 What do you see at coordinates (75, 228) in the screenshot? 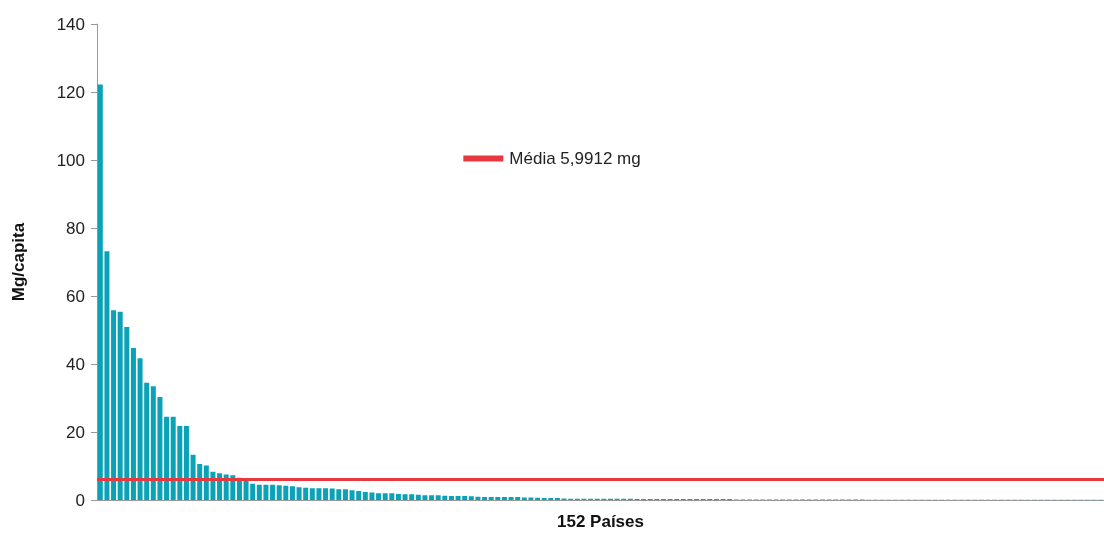
I see `y-tick-label: 80` at bounding box center [75, 228].